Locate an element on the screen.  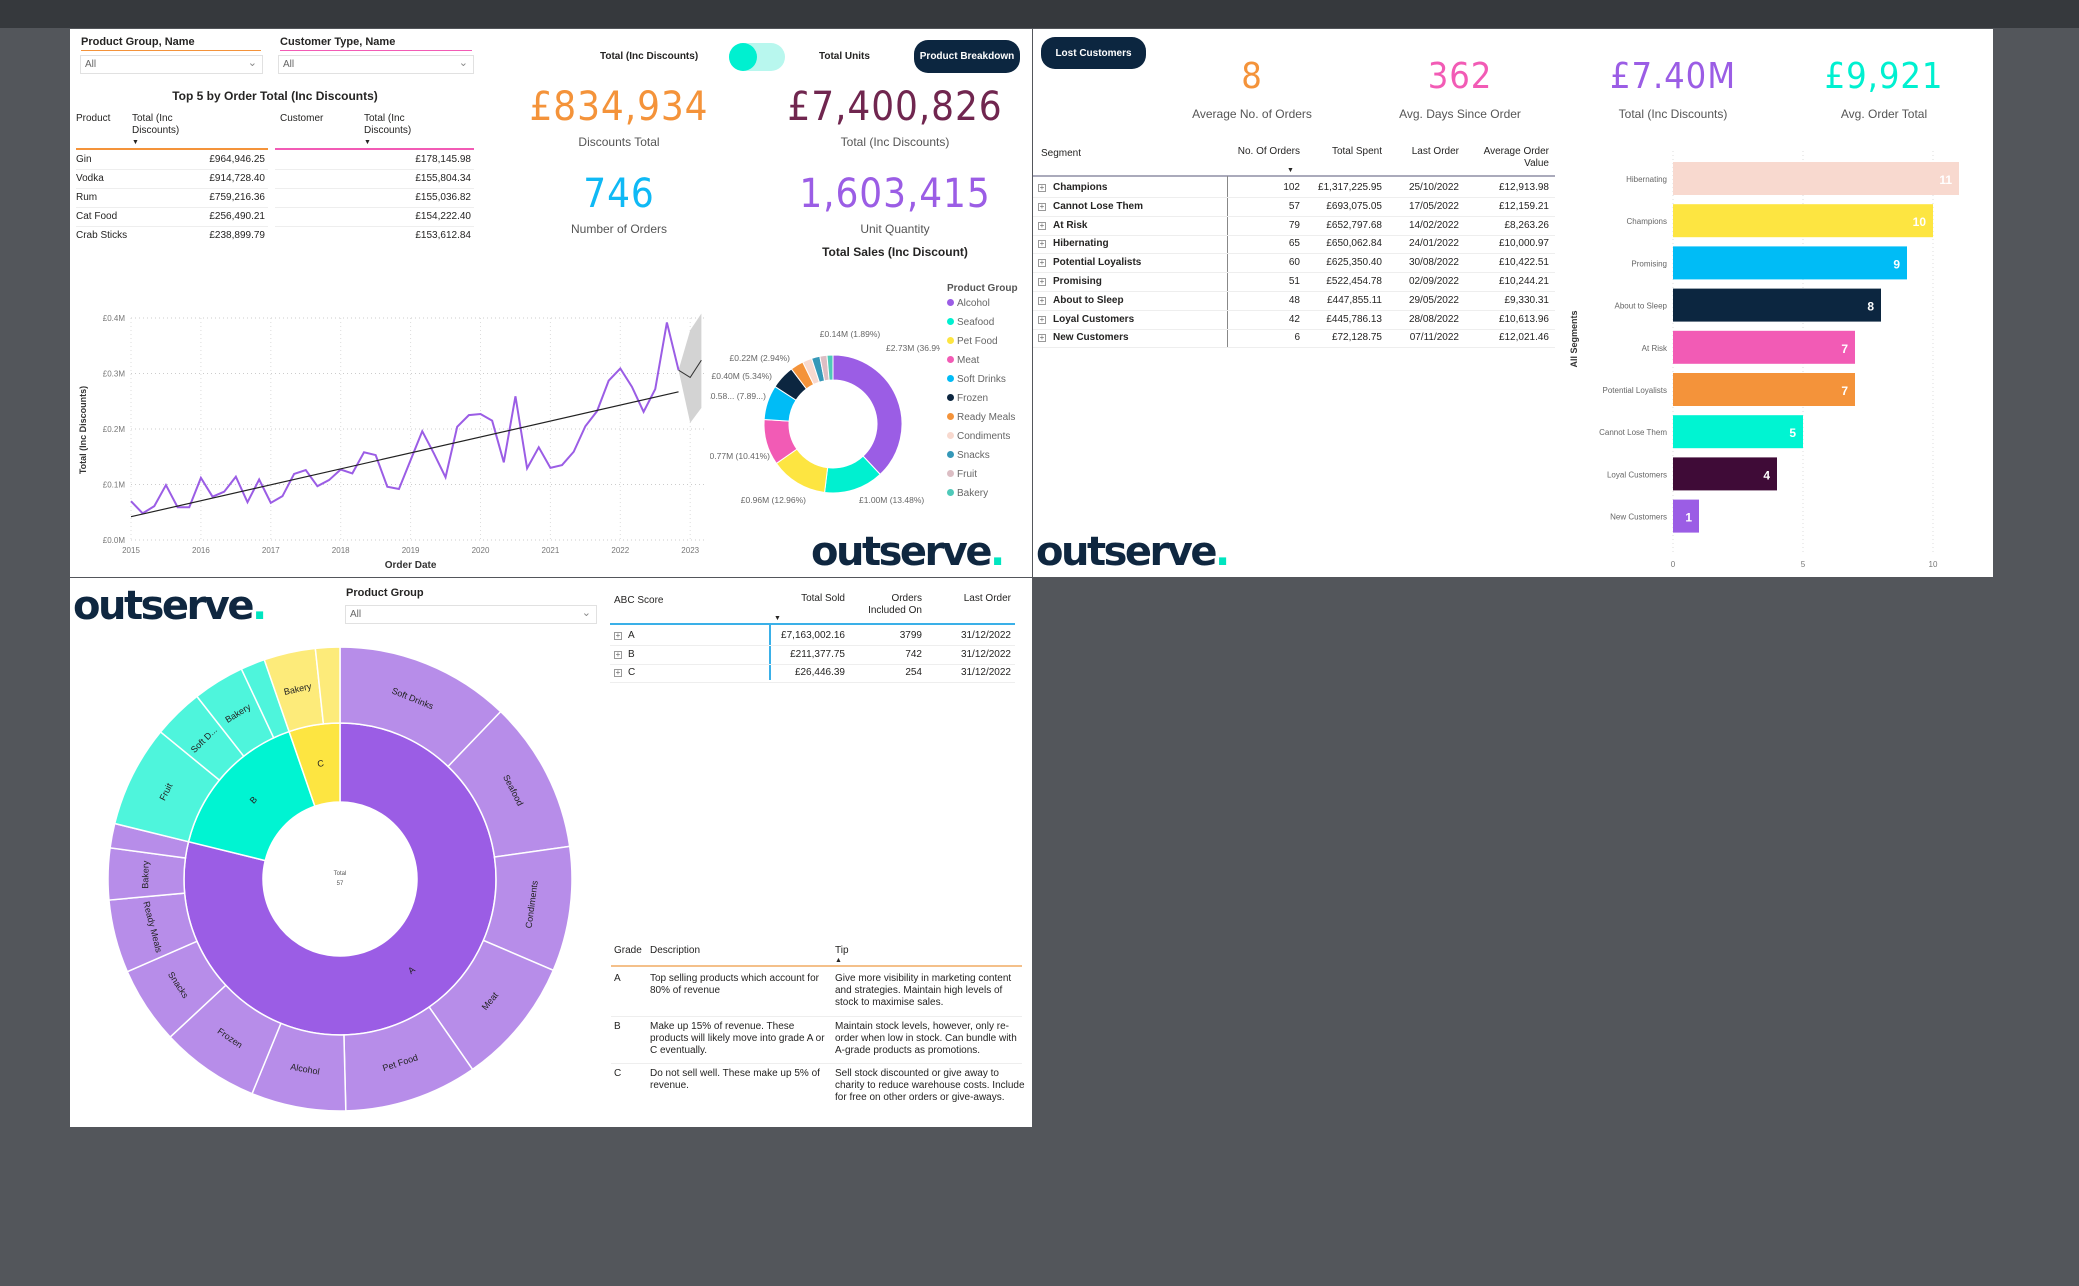
customer-total: £153,612.84 is located at coordinates (443, 235).